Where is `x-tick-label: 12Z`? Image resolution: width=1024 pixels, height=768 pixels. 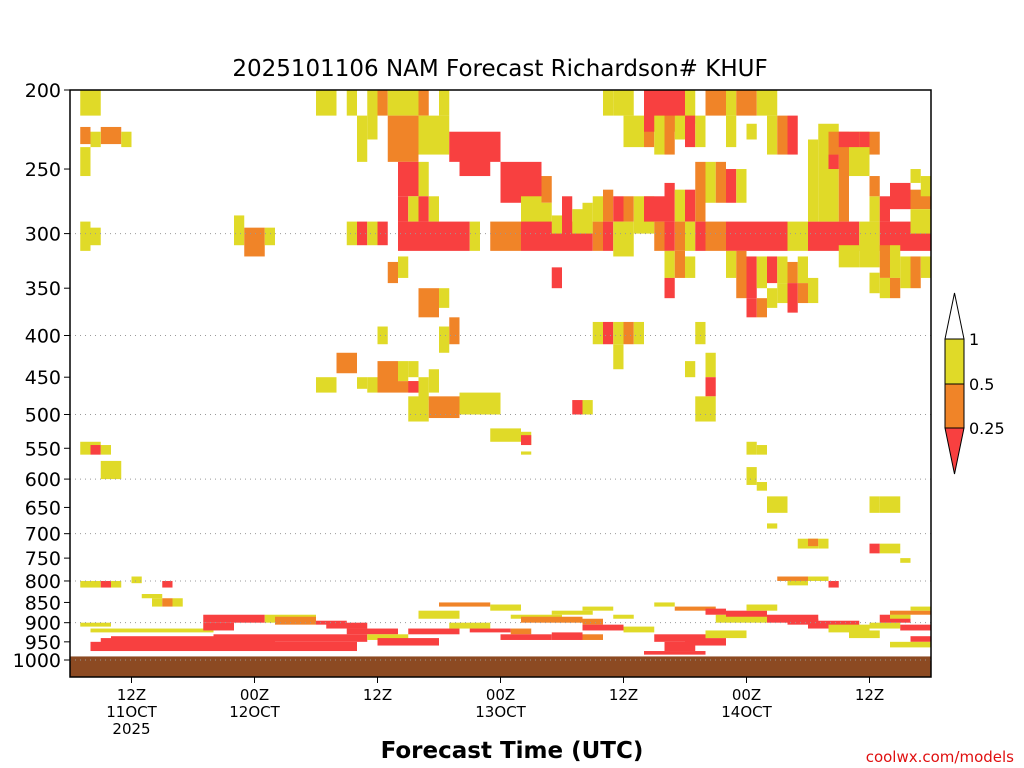 x-tick-label: 12Z is located at coordinates (131, 695).